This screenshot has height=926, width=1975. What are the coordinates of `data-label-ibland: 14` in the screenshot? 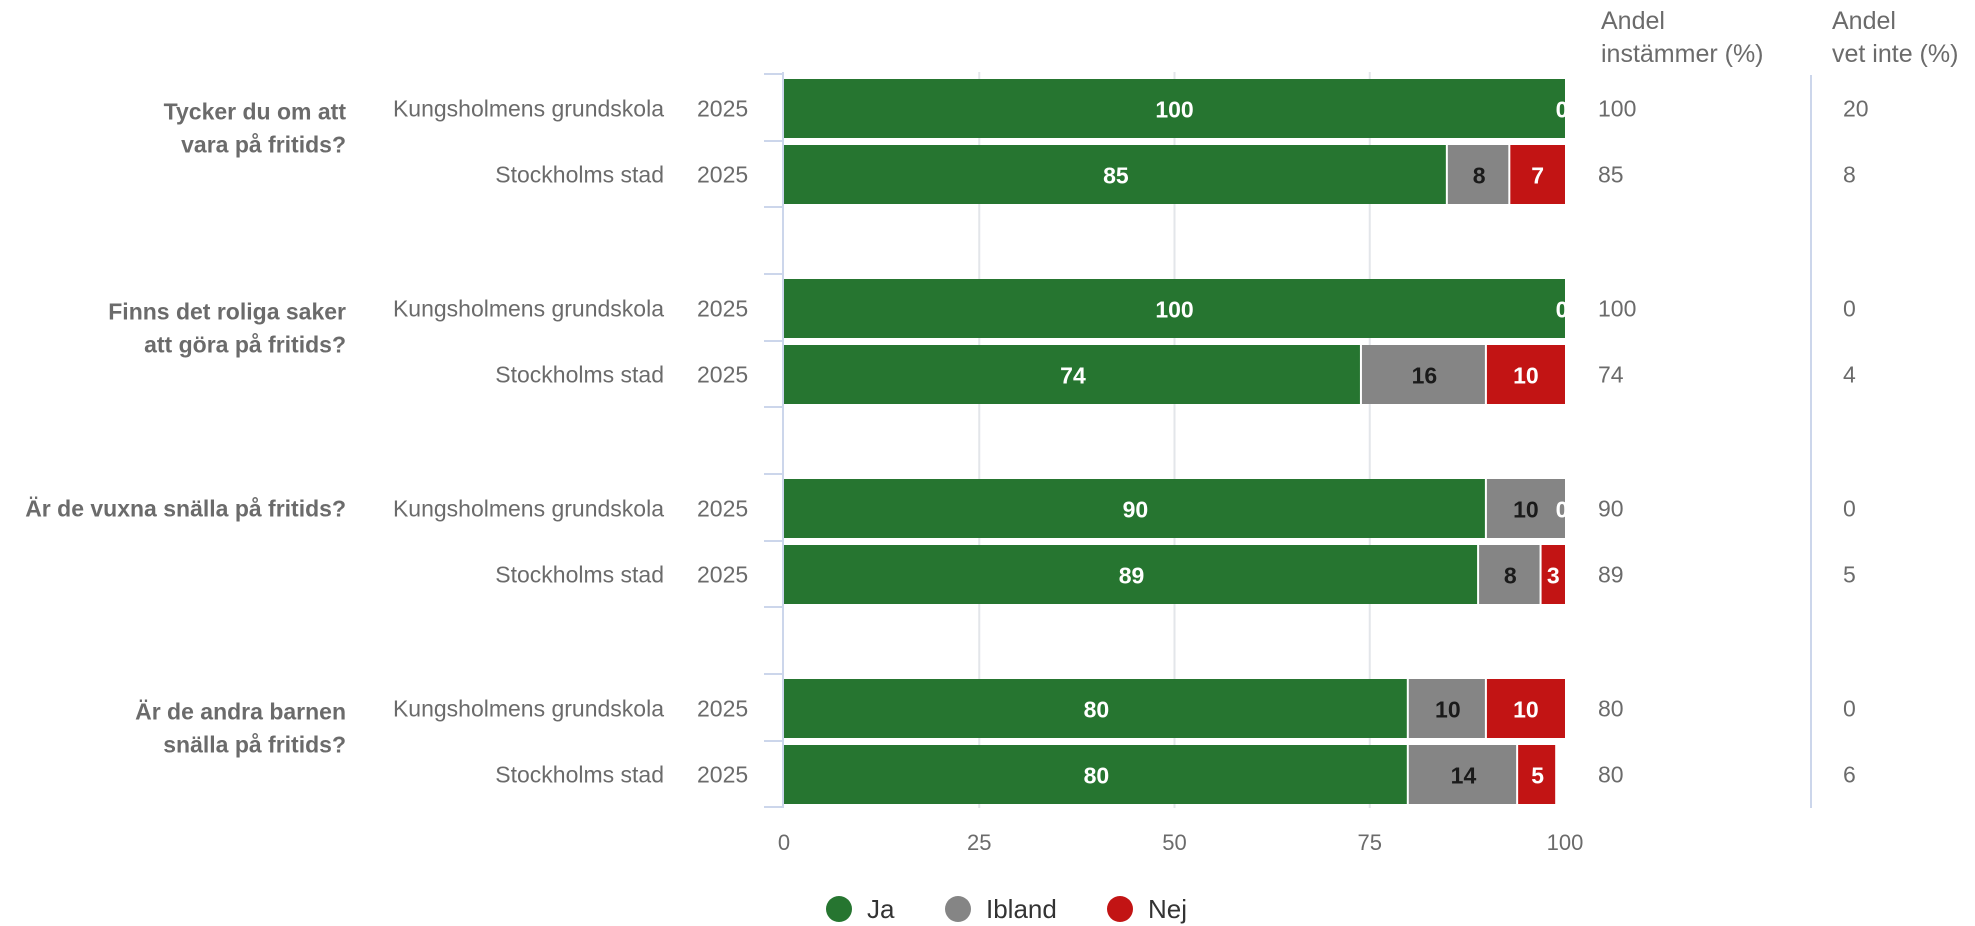 It's located at (1464, 776).